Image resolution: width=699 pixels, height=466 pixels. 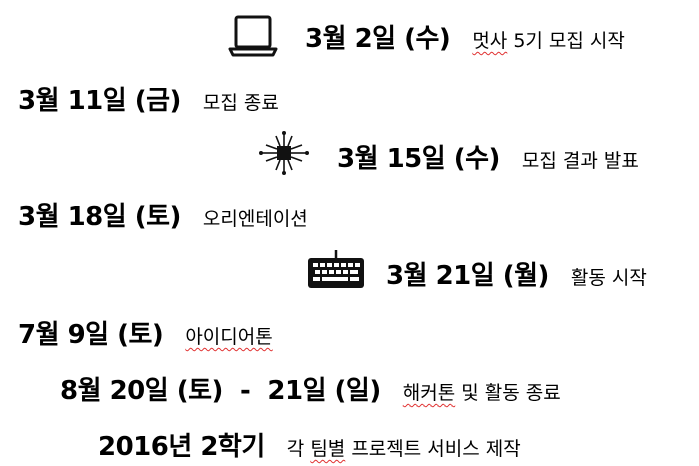 What do you see at coordinates (548, 41) in the screenshot?
I see `timeline-desc: 멋사 5기 모집 시작` at bounding box center [548, 41].